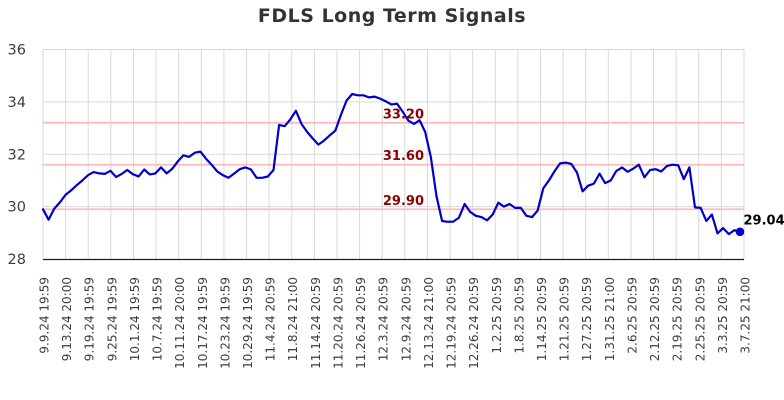 The height and width of the screenshot is (400, 784). Describe the element at coordinates (17, 51) in the screenshot. I see `y-tick-label: 36` at that location.